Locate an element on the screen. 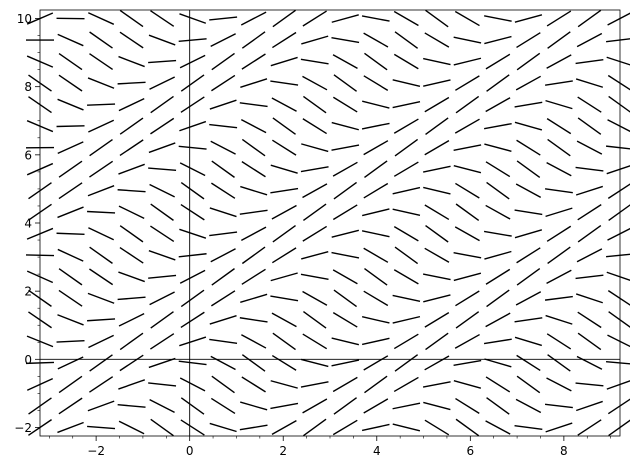 Image resolution: width=630 pixels, height=470 pixels. y-tick-label: 8 is located at coordinates (28, 87).